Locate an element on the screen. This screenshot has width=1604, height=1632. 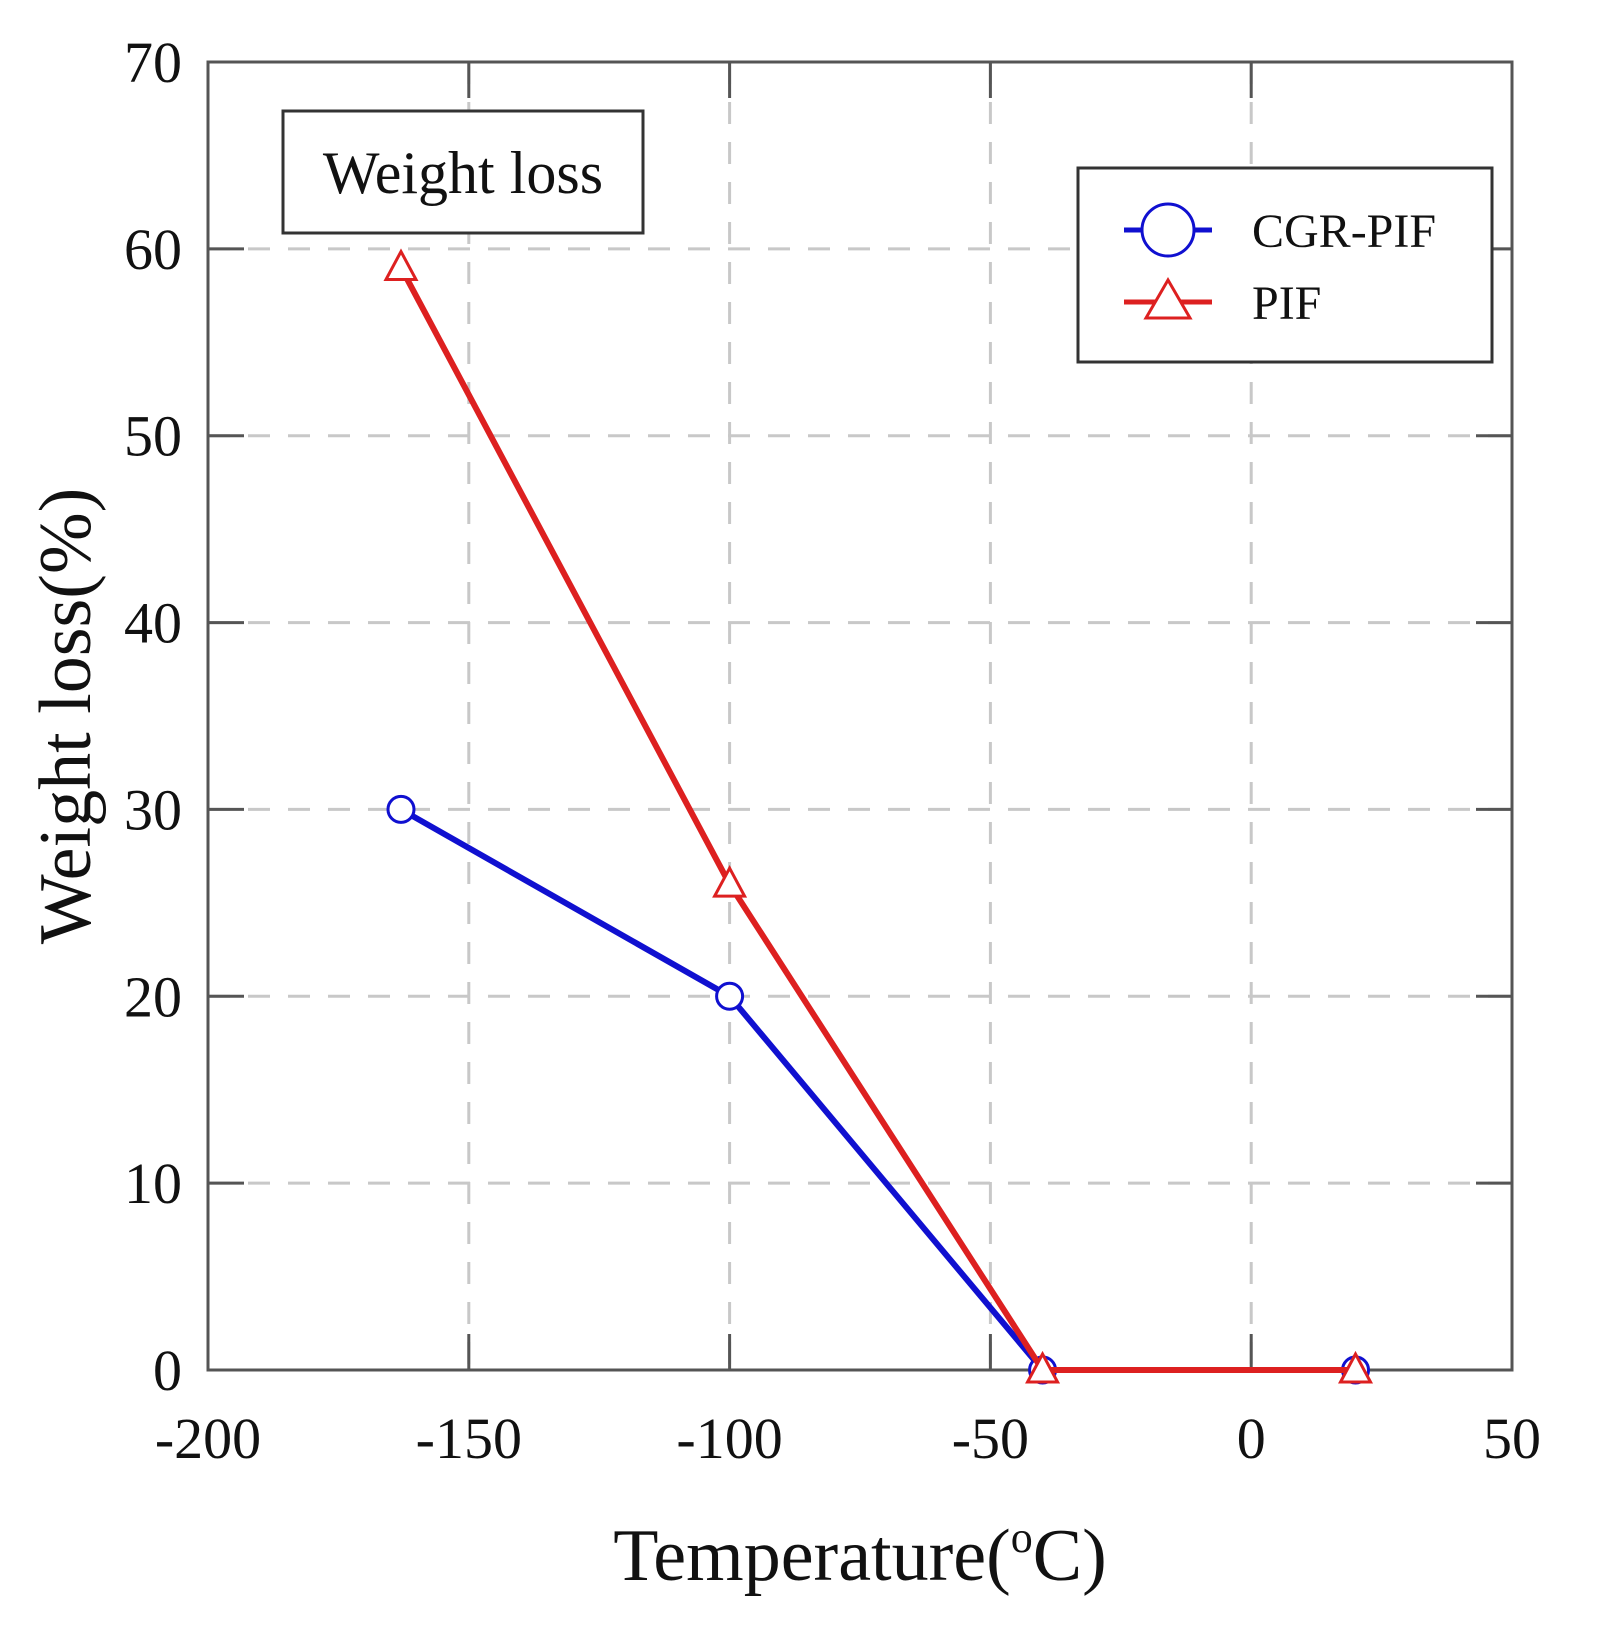
y-tick-label: 20 is located at coordinates (153, 996).